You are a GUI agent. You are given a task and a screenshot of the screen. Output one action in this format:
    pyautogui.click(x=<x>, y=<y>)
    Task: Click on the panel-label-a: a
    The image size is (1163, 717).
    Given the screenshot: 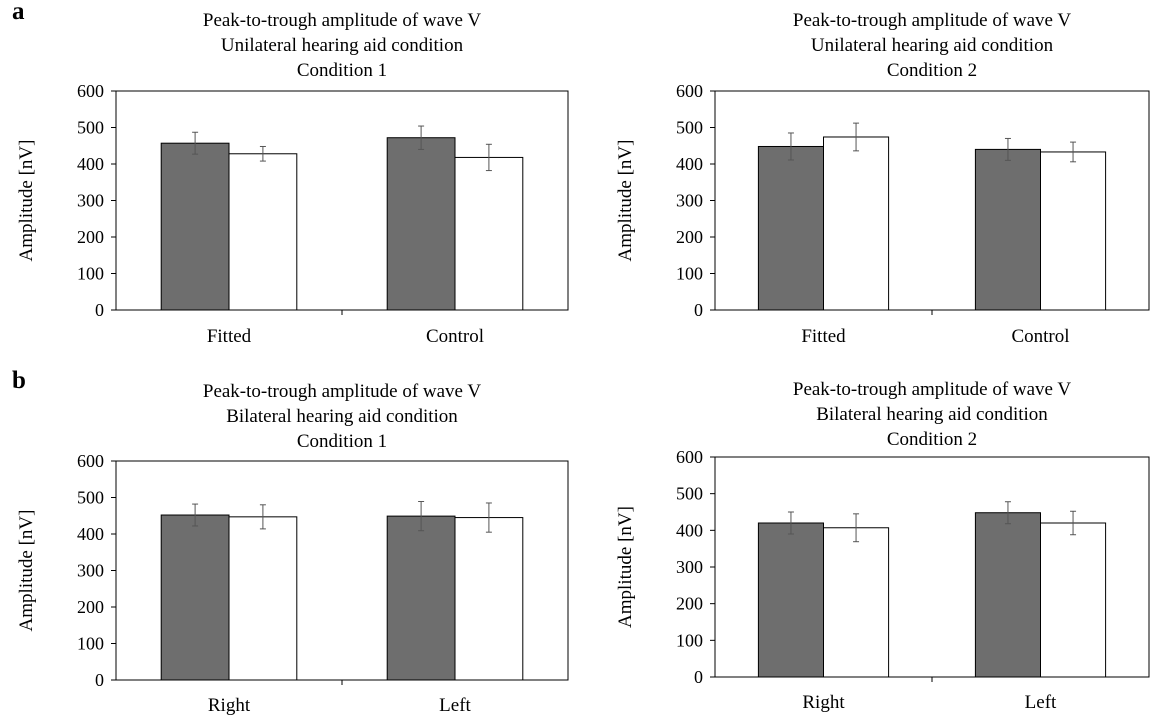 What is the action you would take?
    pyautogui.click(x=18, y=12)
    